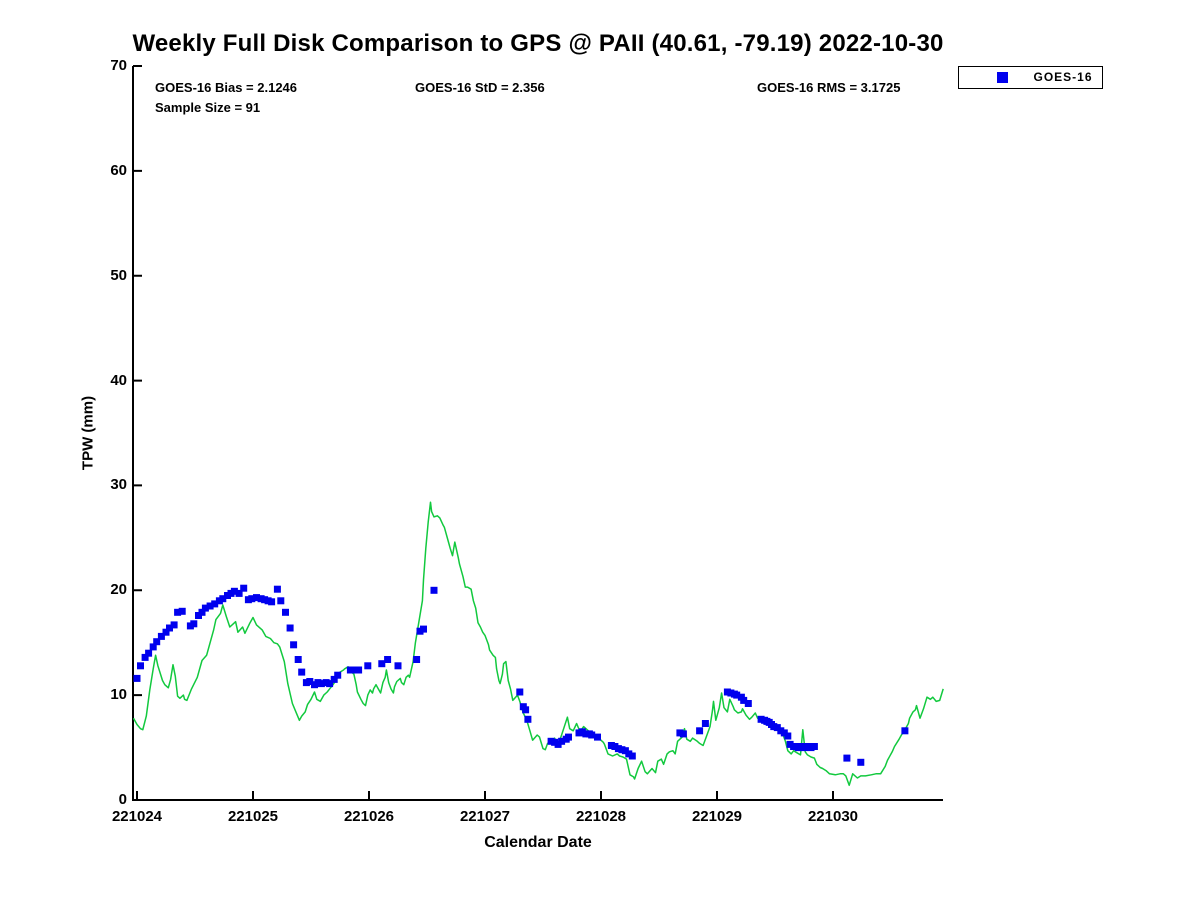 Image resolution: width=1200 pixels, height=900 pixels. Describe the element at coordinates (717, 816) in the screenshot. I see `x-tick-label-221029: 221029` at that location.